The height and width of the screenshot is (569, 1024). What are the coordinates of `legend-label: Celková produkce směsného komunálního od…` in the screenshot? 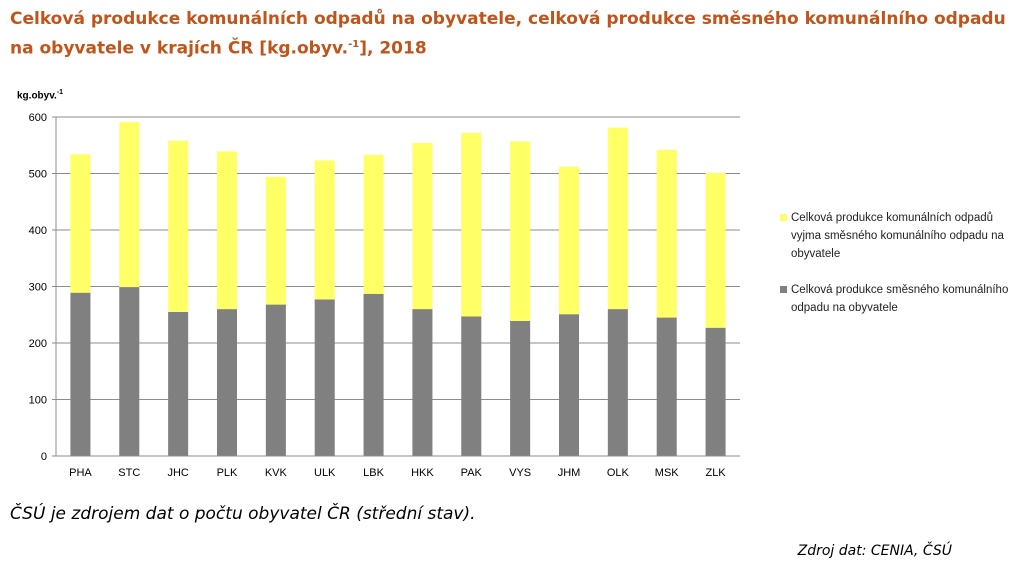 It's located at (900, 299).